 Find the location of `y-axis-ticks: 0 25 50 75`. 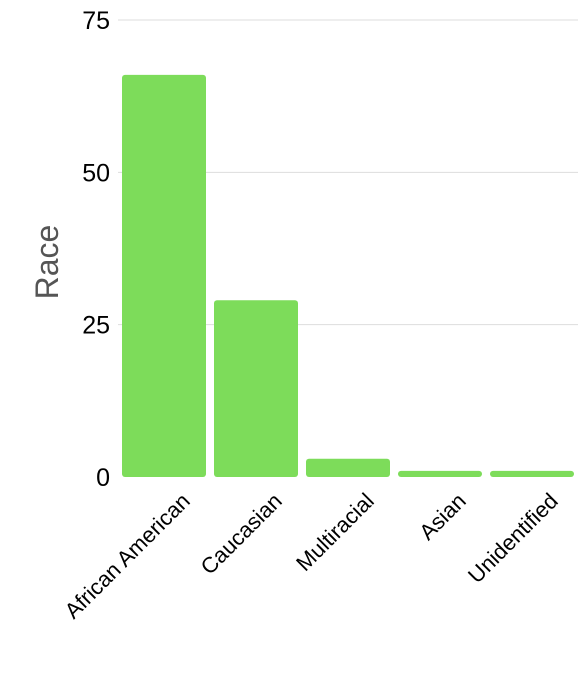

y-axis-ticks: 0 25 50 75 is located at coordinates (96, 249).